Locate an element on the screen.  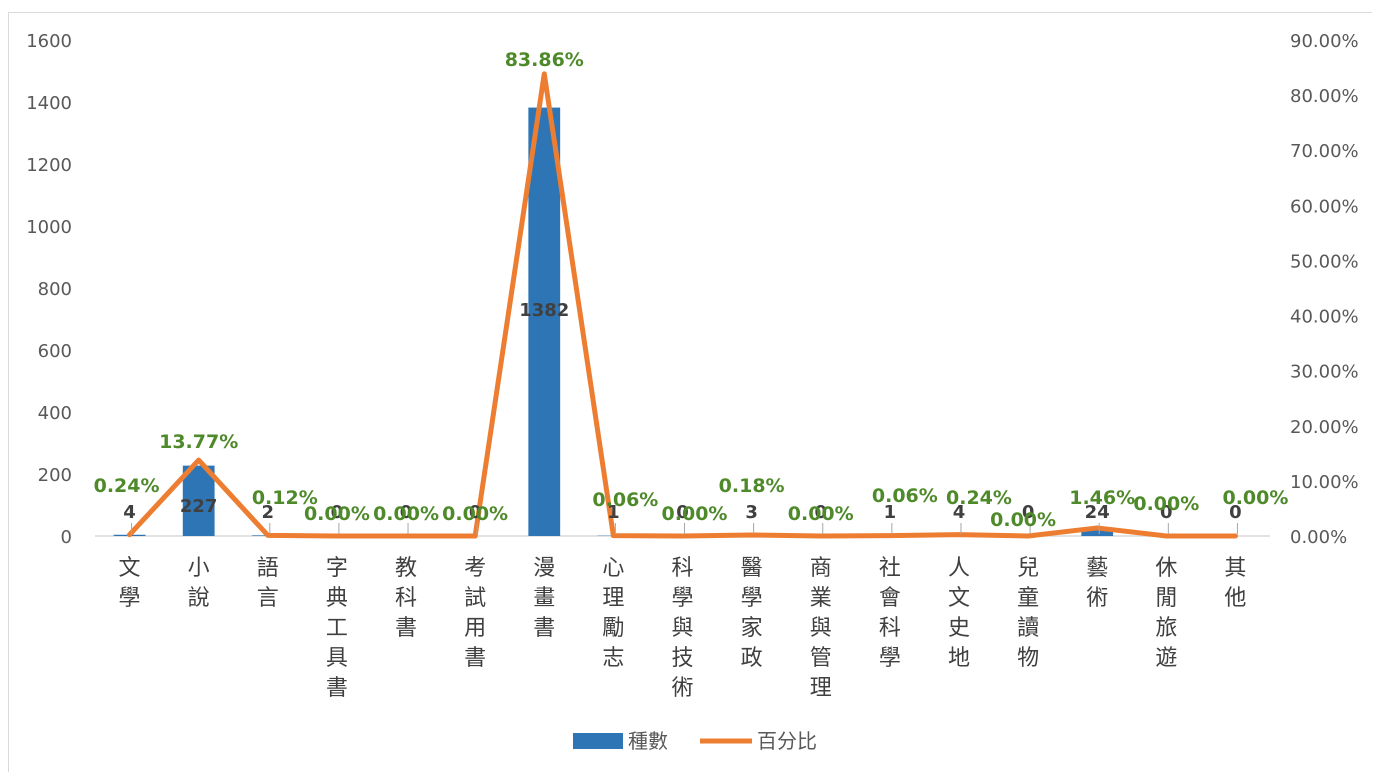
x-category-label: 人文史地 is located at coordinates (959, 613).